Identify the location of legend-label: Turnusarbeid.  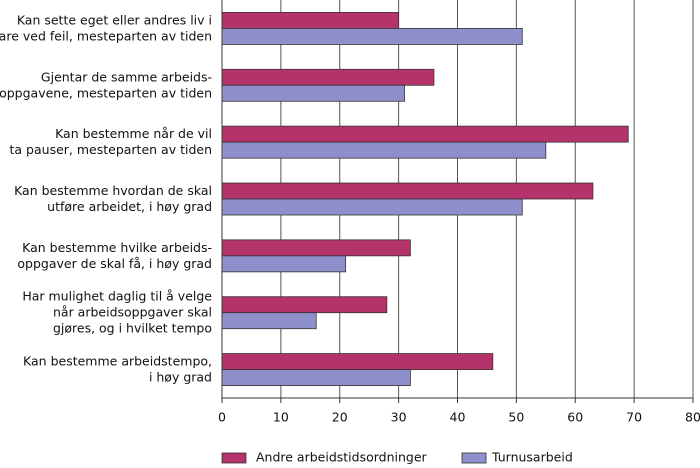
(532, 457).